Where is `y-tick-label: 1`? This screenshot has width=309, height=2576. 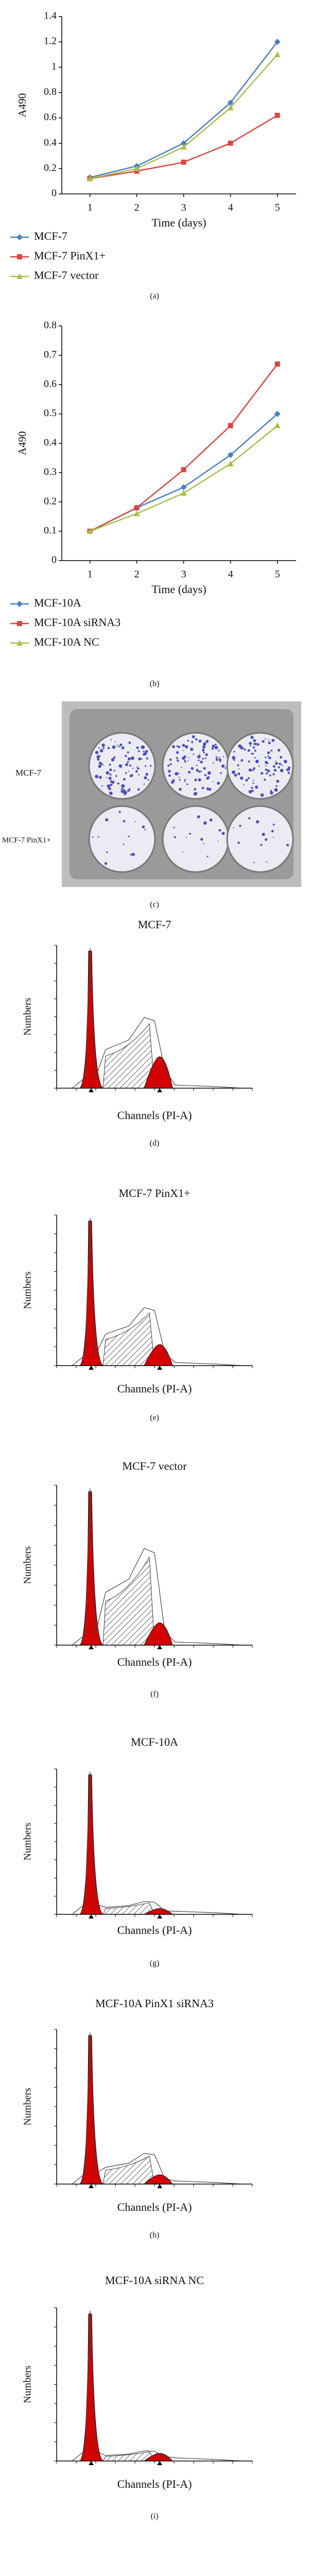 y-tick-label: 1 is located at coordinates (54, 66).